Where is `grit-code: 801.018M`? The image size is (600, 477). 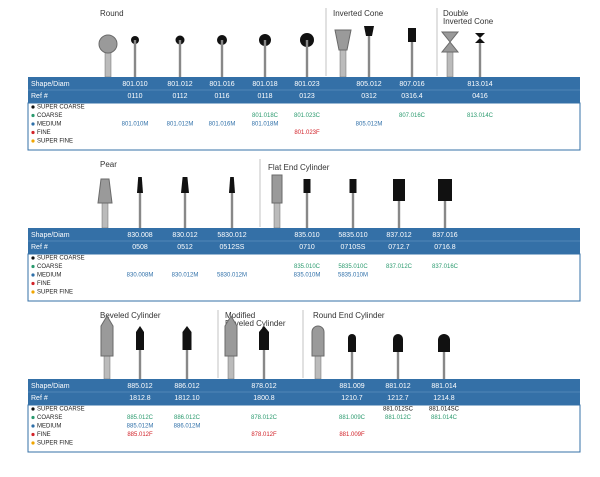 grit-code: 801.018M is located at coordinates (265, 125).